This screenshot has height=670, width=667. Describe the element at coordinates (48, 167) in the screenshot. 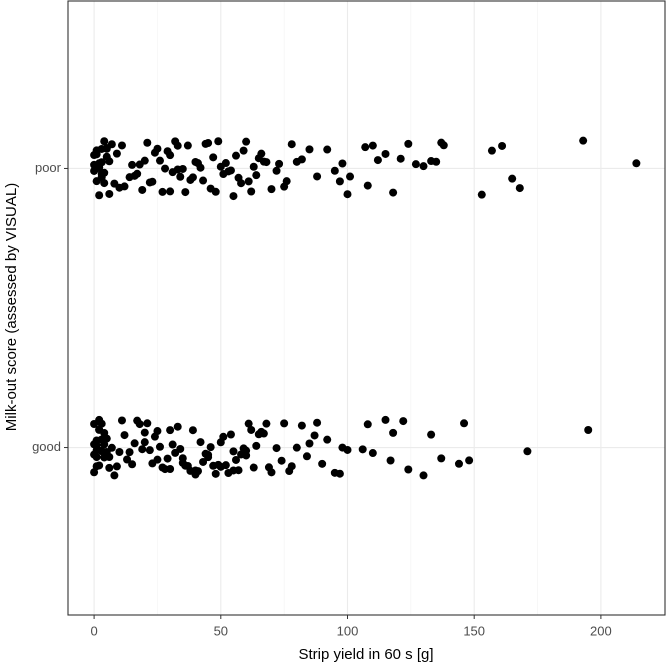

I see `y-tick-label: poor` at that location.